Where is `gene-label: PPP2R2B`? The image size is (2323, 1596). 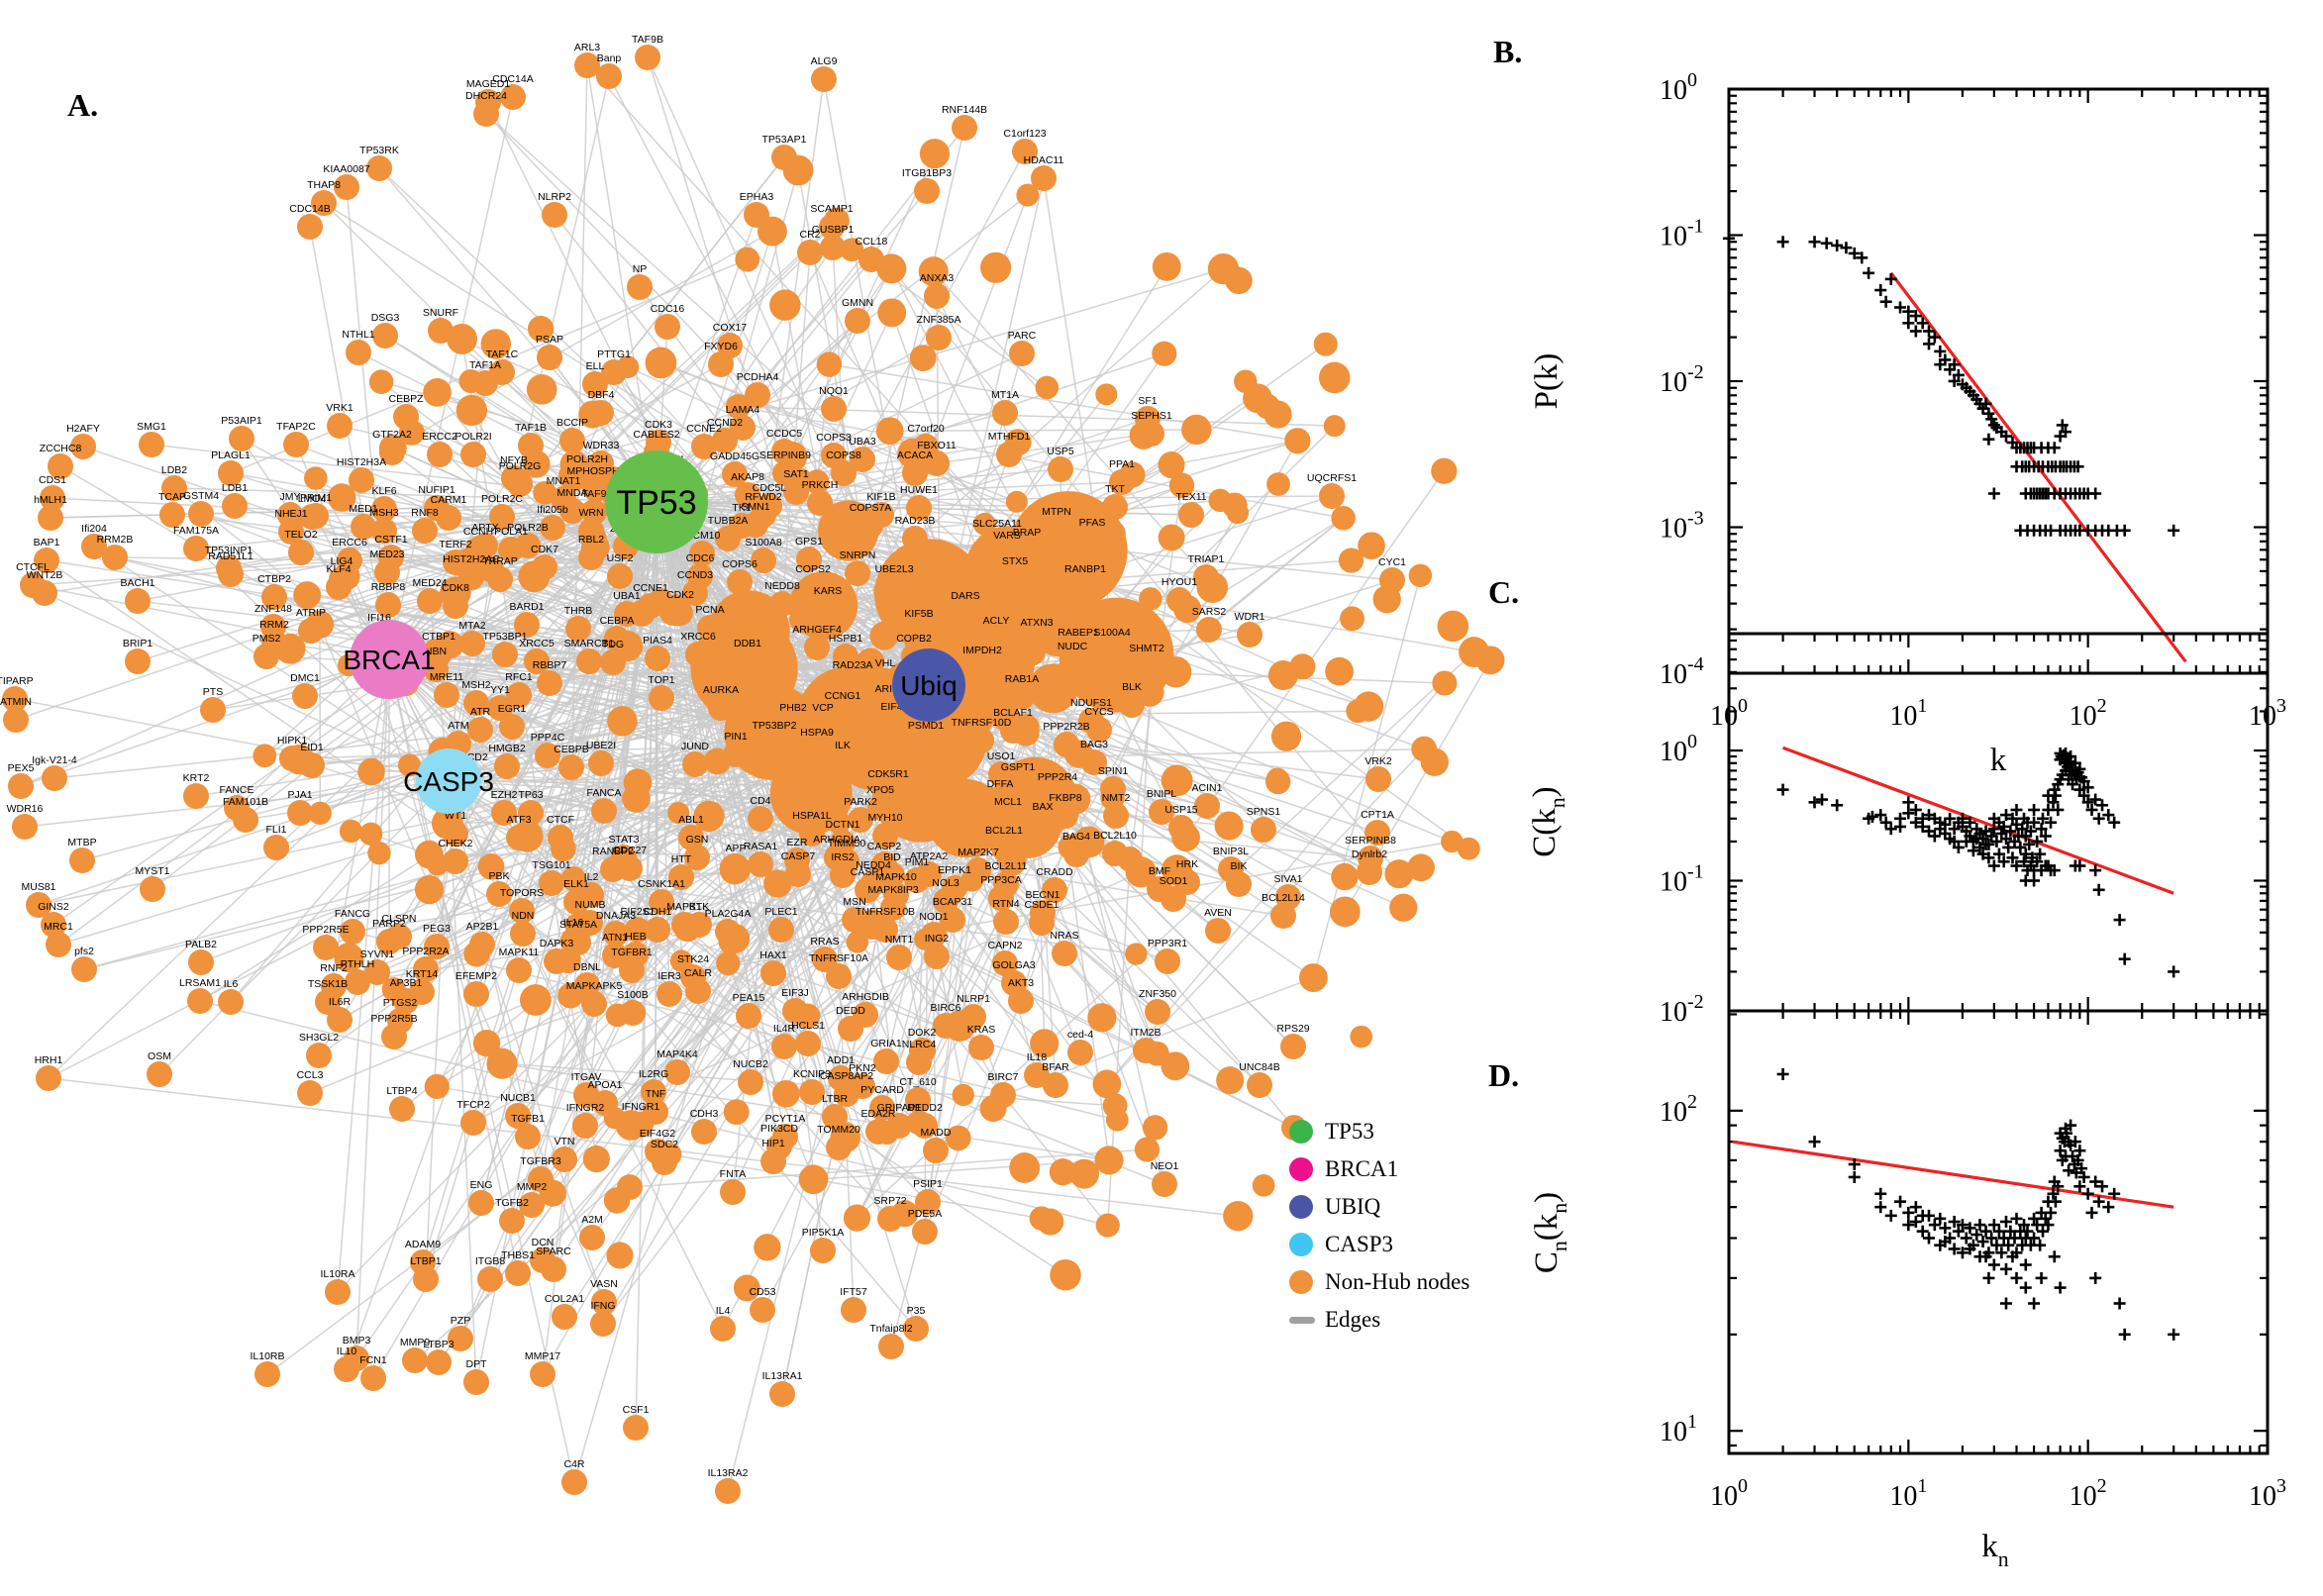
gene-label: PPP2R2B is located at coordinates (1066, 727).